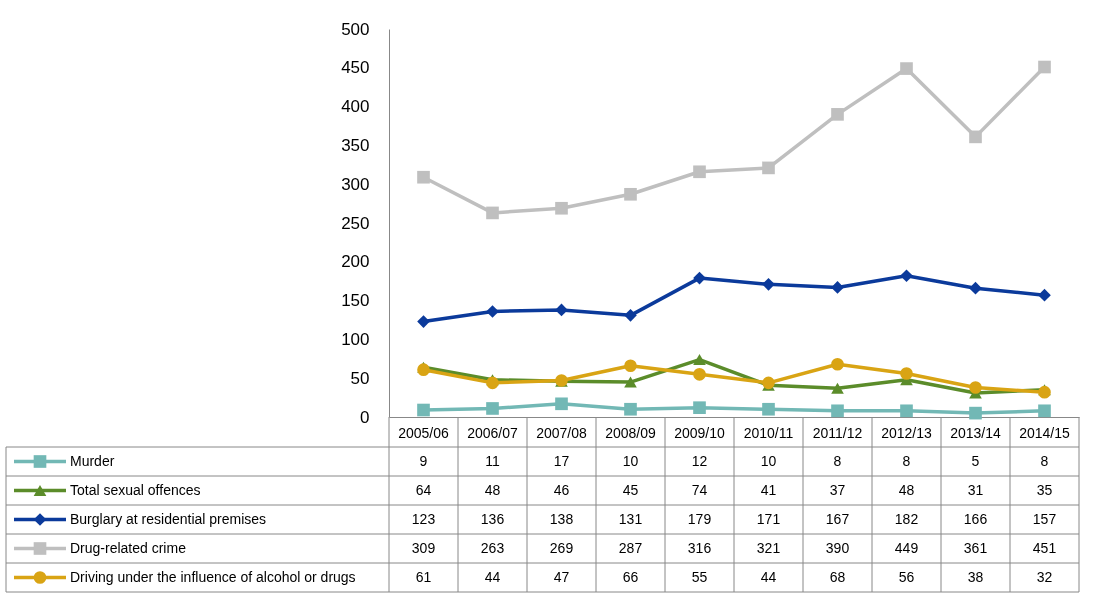 Image resolution: width=1096 pixels, height=594 pixels. I want to click on y-tick-label: 0, so click(365, 417).